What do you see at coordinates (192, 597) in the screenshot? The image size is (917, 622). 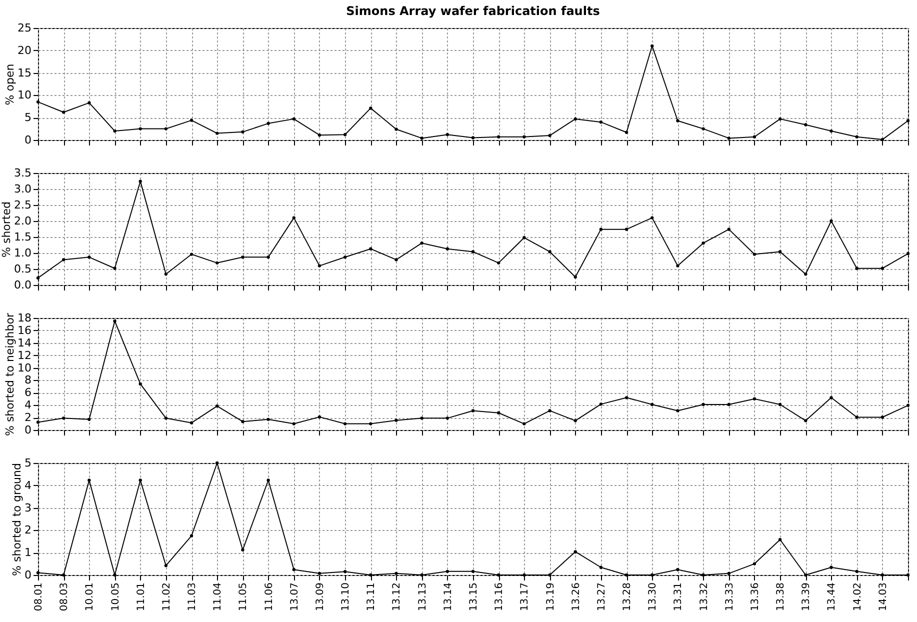 I see `x-tick-label: 11.03` at bounding box center [192, 597].